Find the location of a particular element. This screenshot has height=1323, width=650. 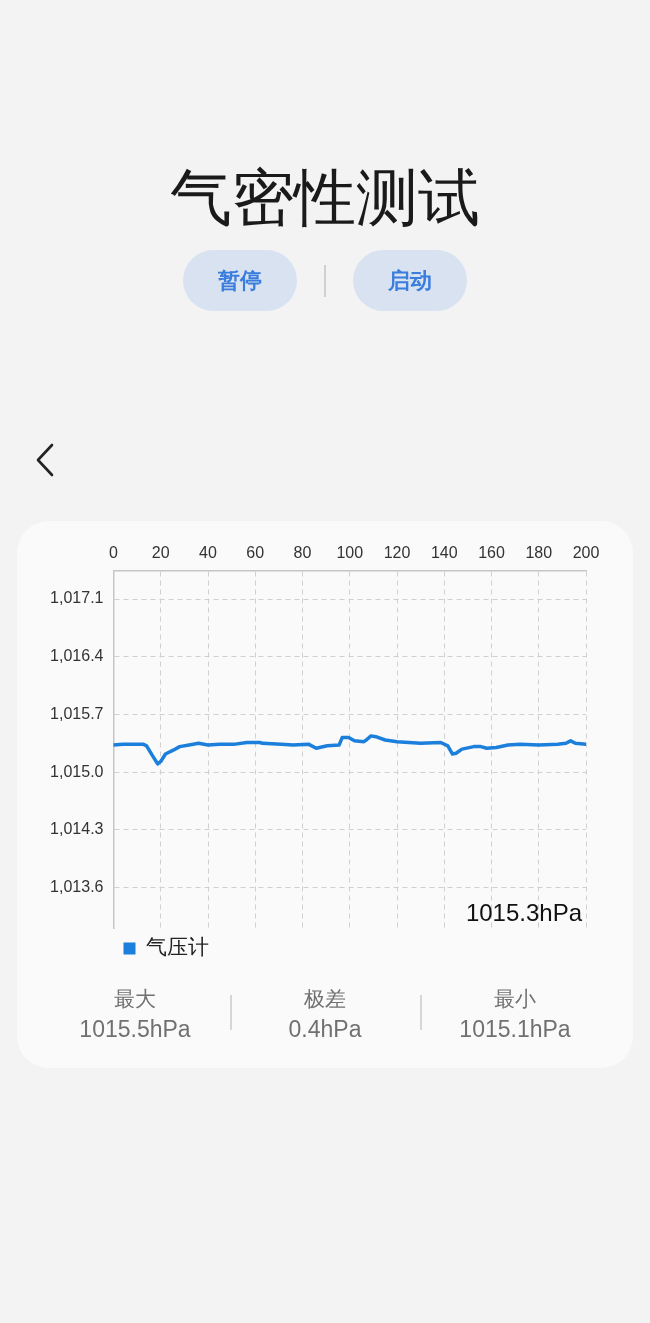

pause-button: 暂停 is located at coordinates (240, 280).